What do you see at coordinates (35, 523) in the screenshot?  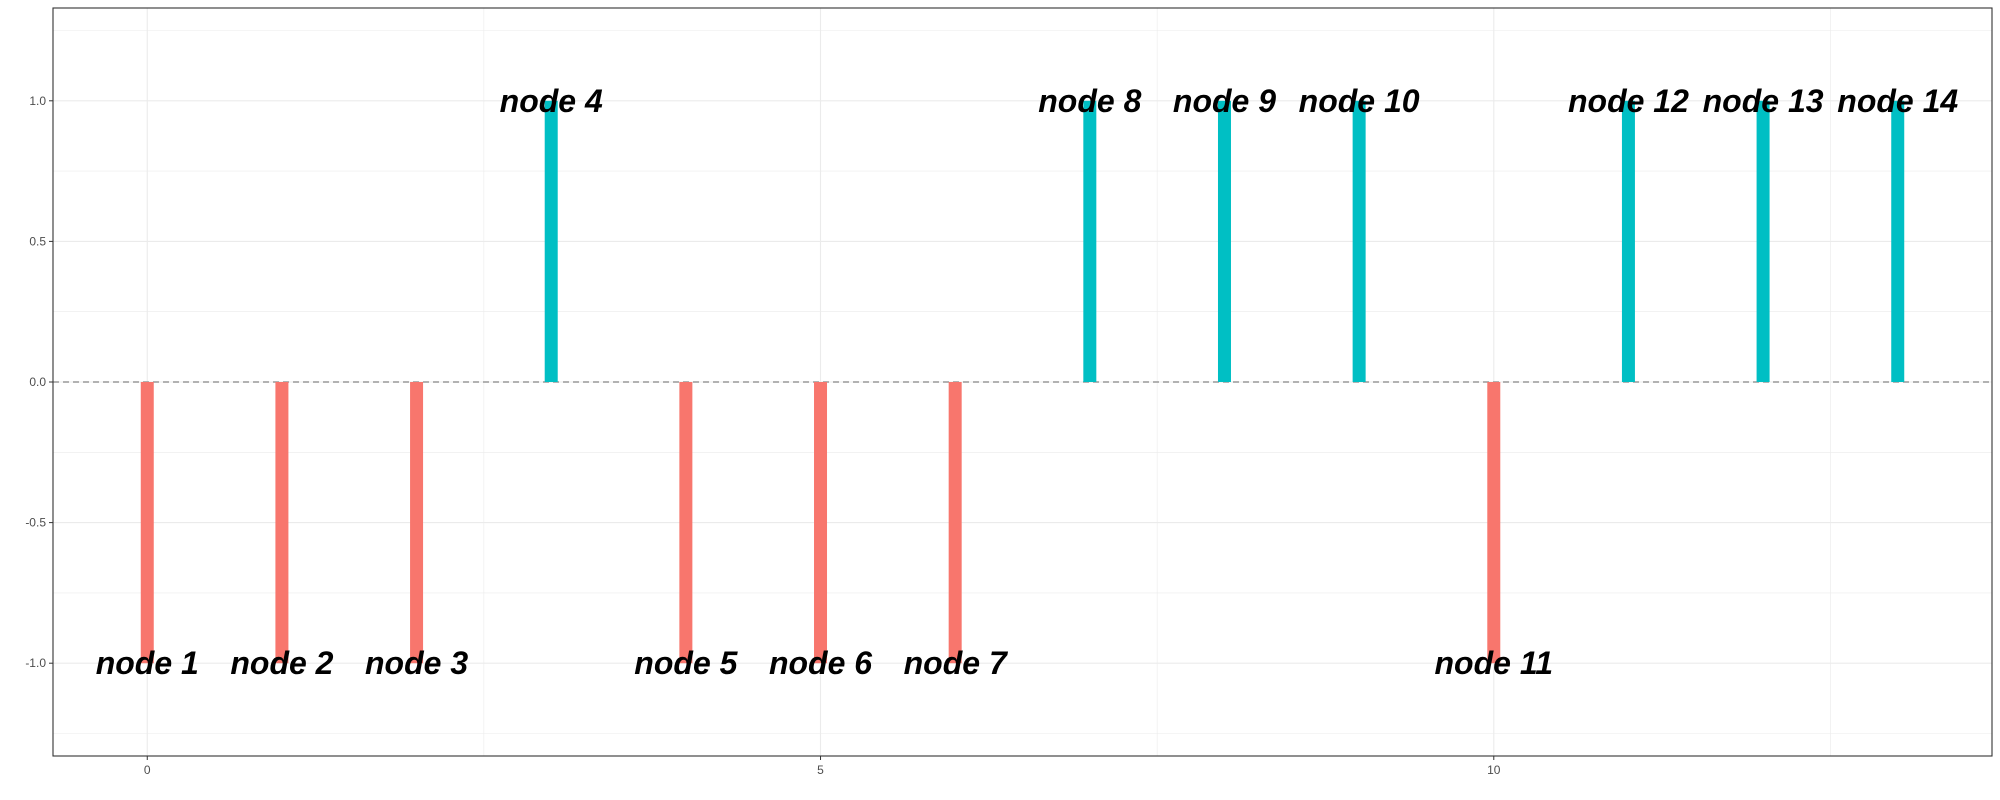 I see `y-tick-label: -0.5` at bounding box center [35, 523].